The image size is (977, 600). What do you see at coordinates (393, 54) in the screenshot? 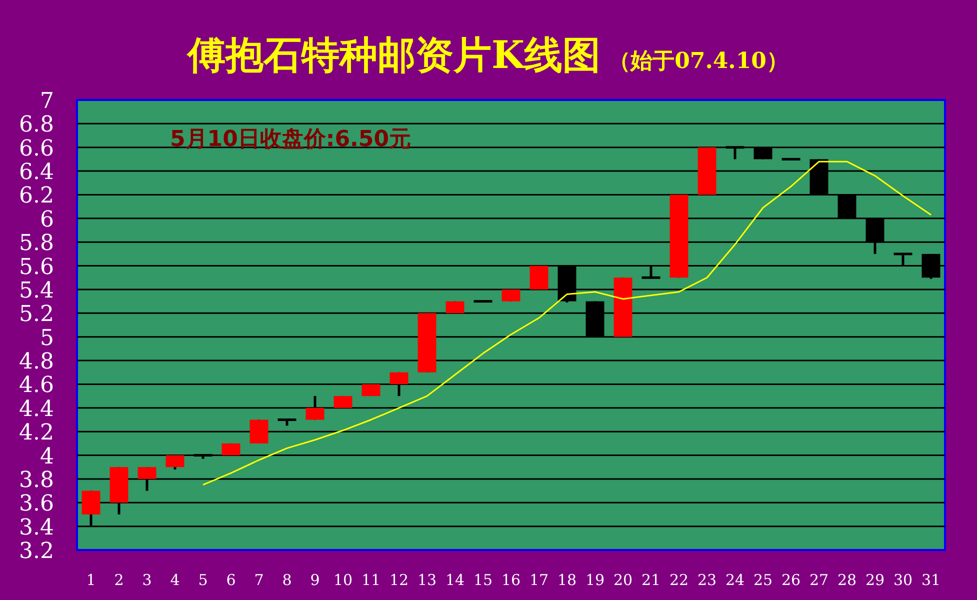
I see `chart-title: 傅抱石特种邮资片K线图` at bounding box center [393, 54].